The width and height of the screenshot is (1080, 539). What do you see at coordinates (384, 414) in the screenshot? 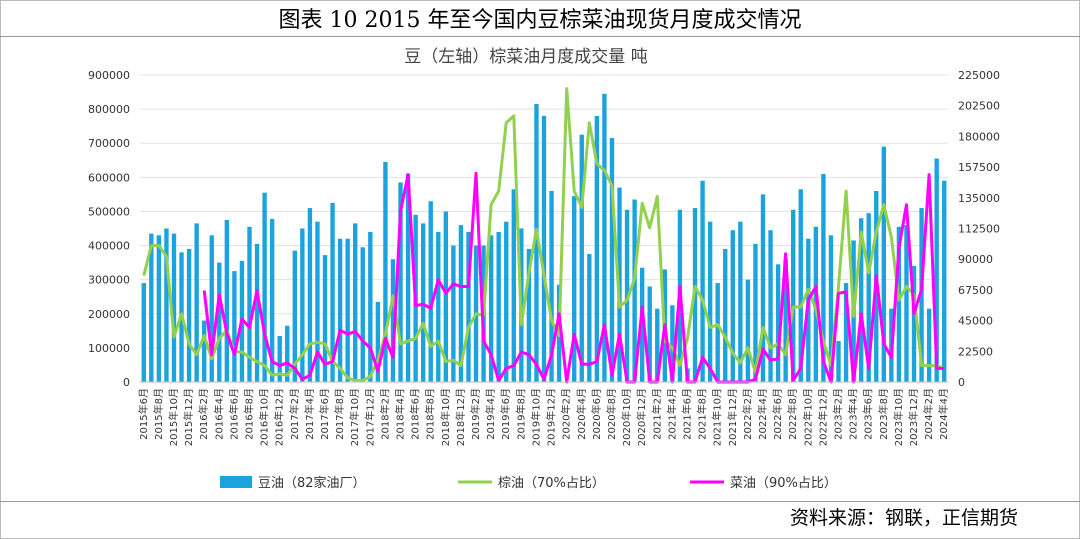
I see `x-tick-label: 2018年2月` at bounding box center [384, 414].